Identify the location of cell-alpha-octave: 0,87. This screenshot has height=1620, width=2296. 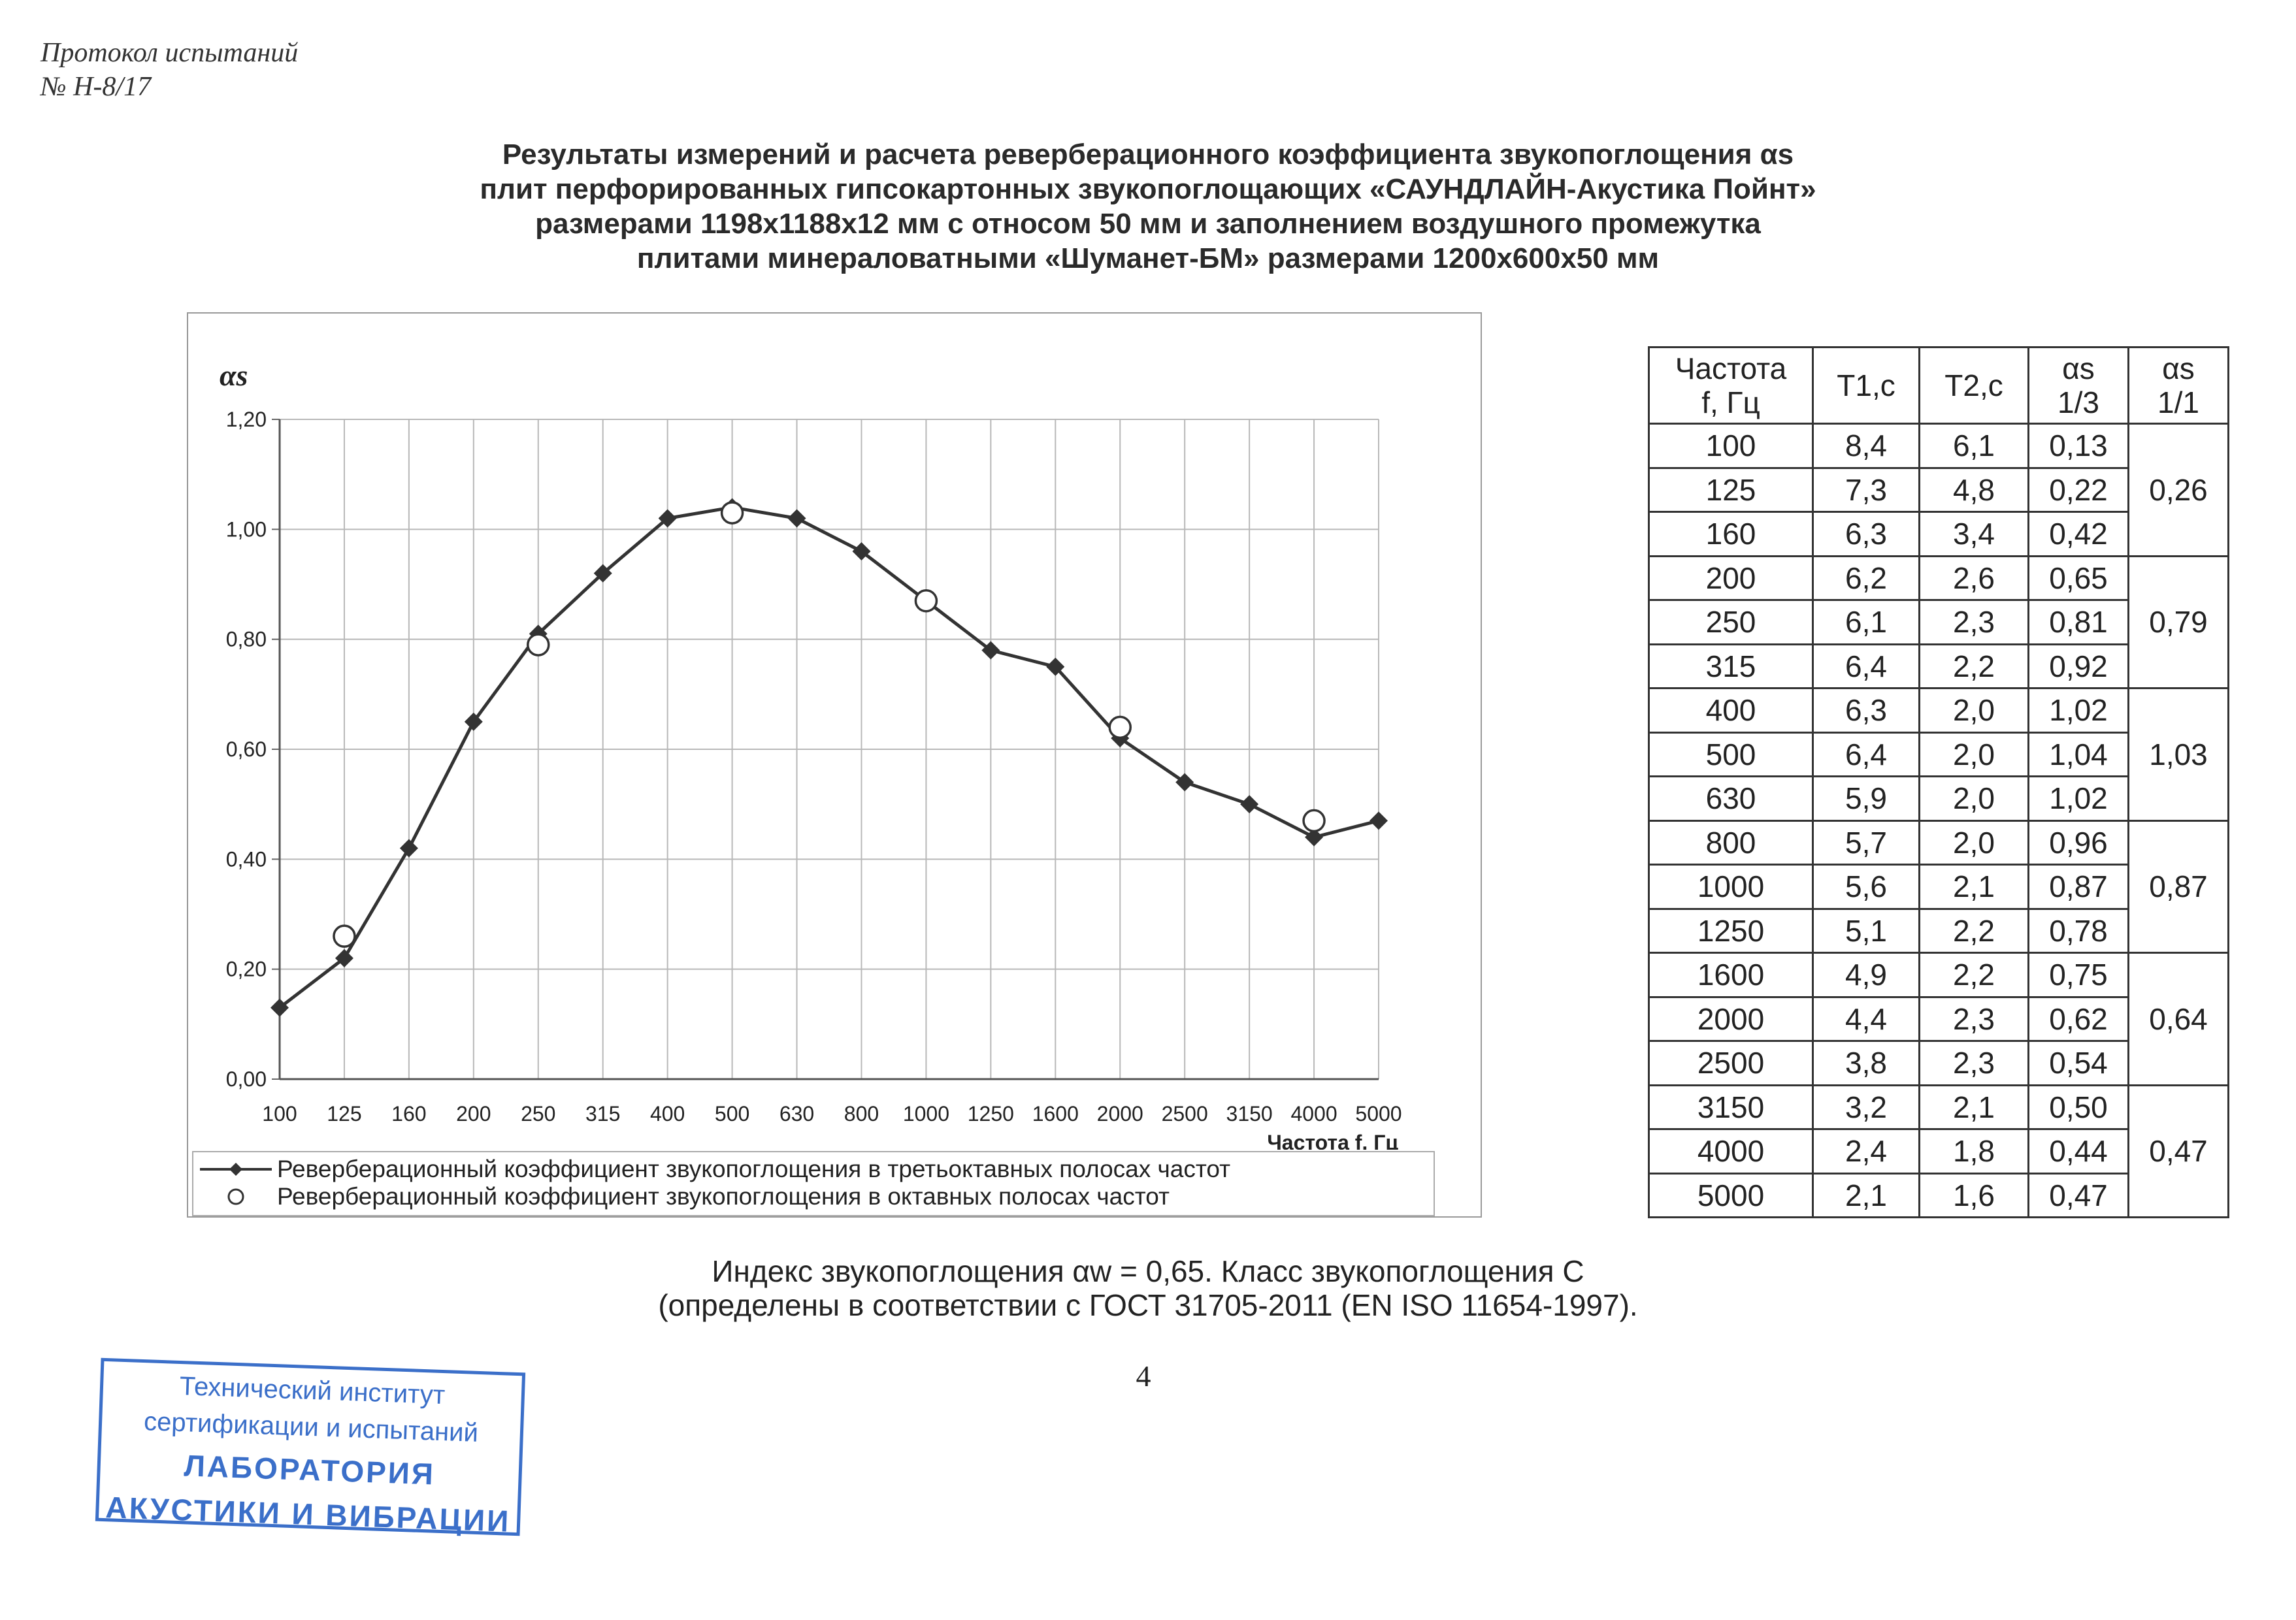
(2178, 886).